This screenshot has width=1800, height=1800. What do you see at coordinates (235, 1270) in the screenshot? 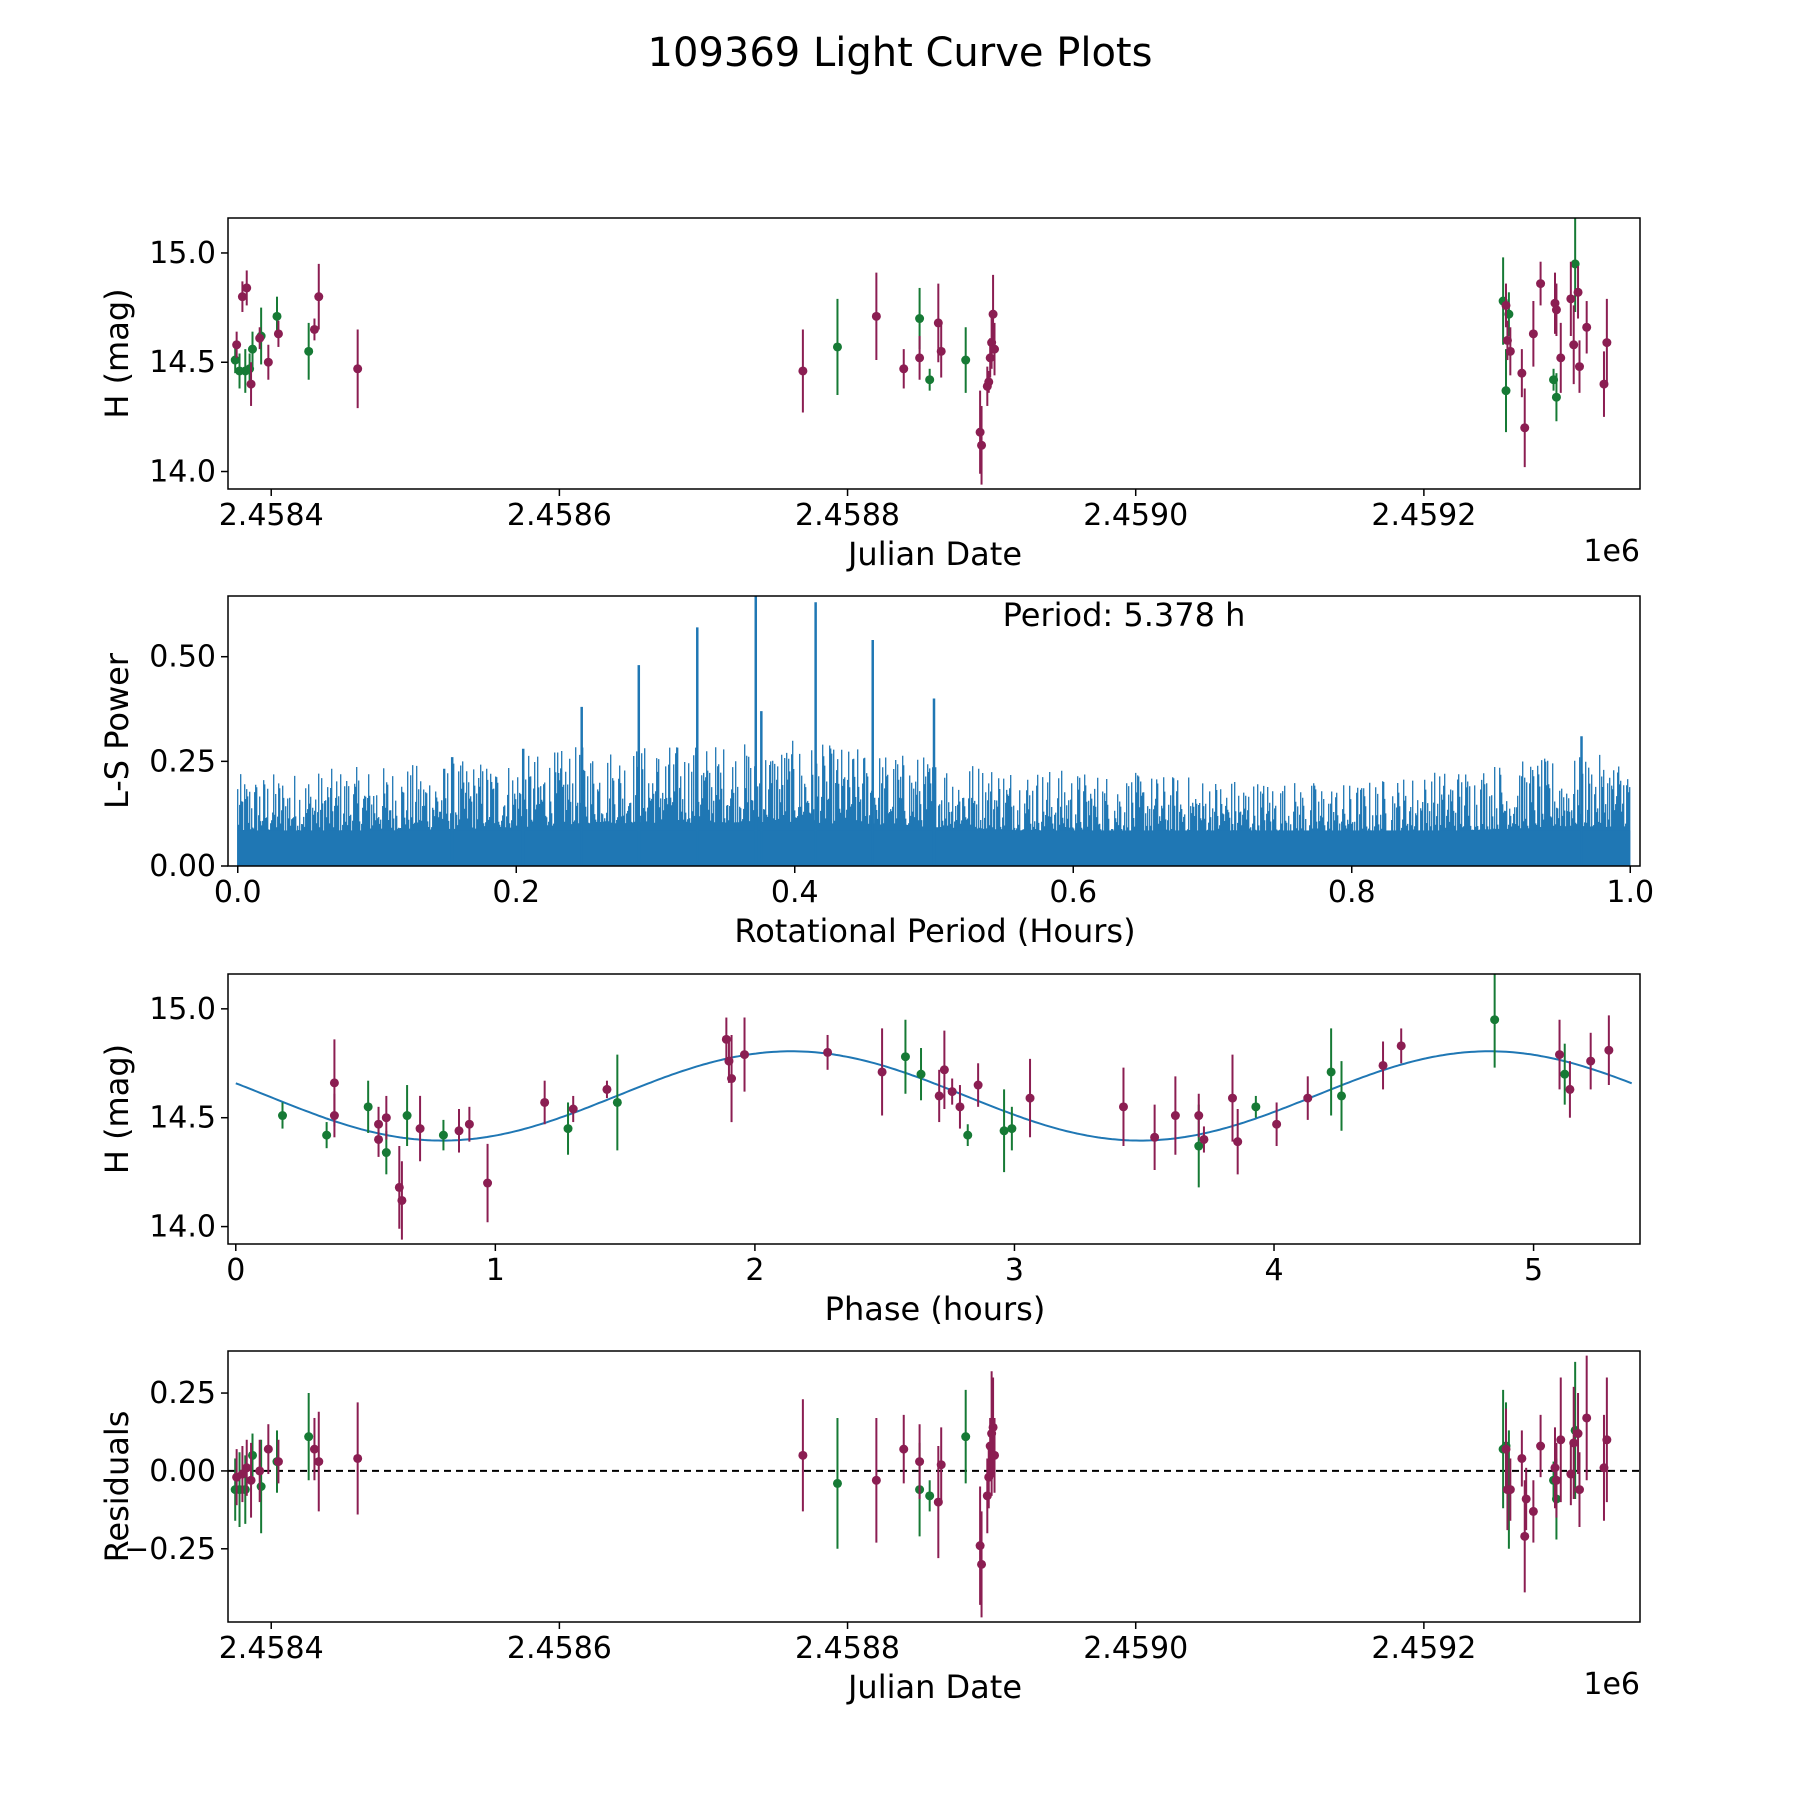
I see `x-tick-label: 0` at bounding box center [235, 1270].